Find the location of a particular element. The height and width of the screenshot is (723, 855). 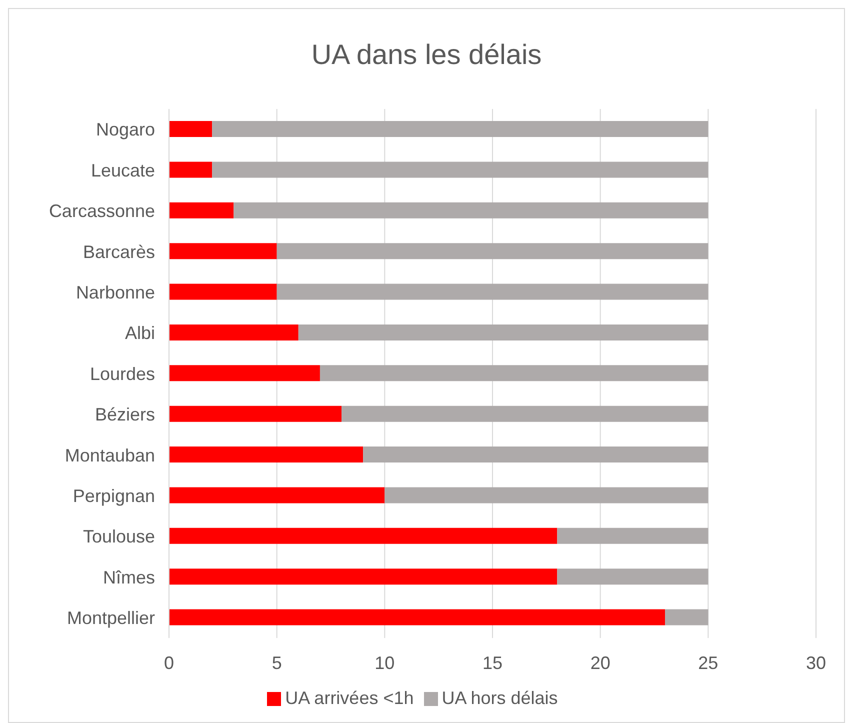

x-tick-label: 30 is located at coordinates (816, 662).